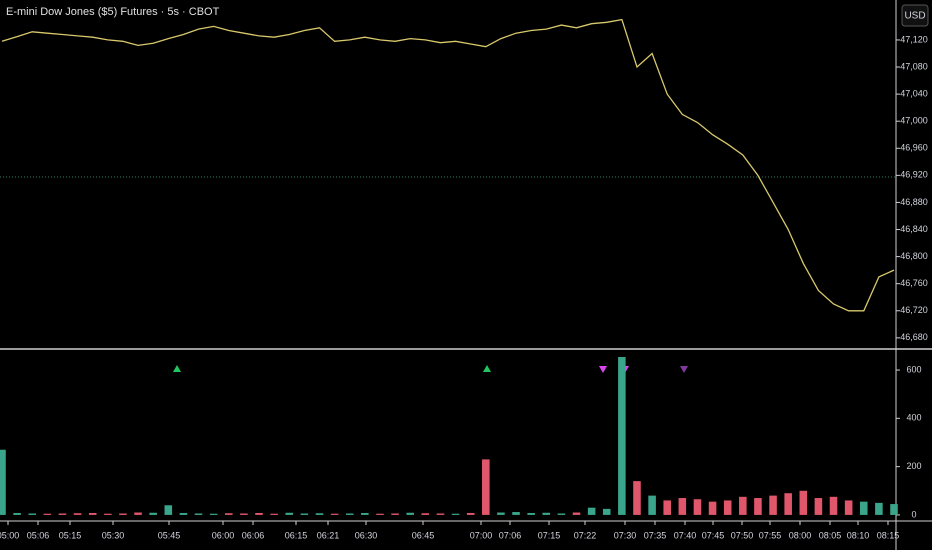 Image resolution: width=932 pixels, height=550 pixels. What do you see at coordinates (296, 535) in the screenshot?
I see `x-tick-label: 06:15` at bounding box center [296, 535].